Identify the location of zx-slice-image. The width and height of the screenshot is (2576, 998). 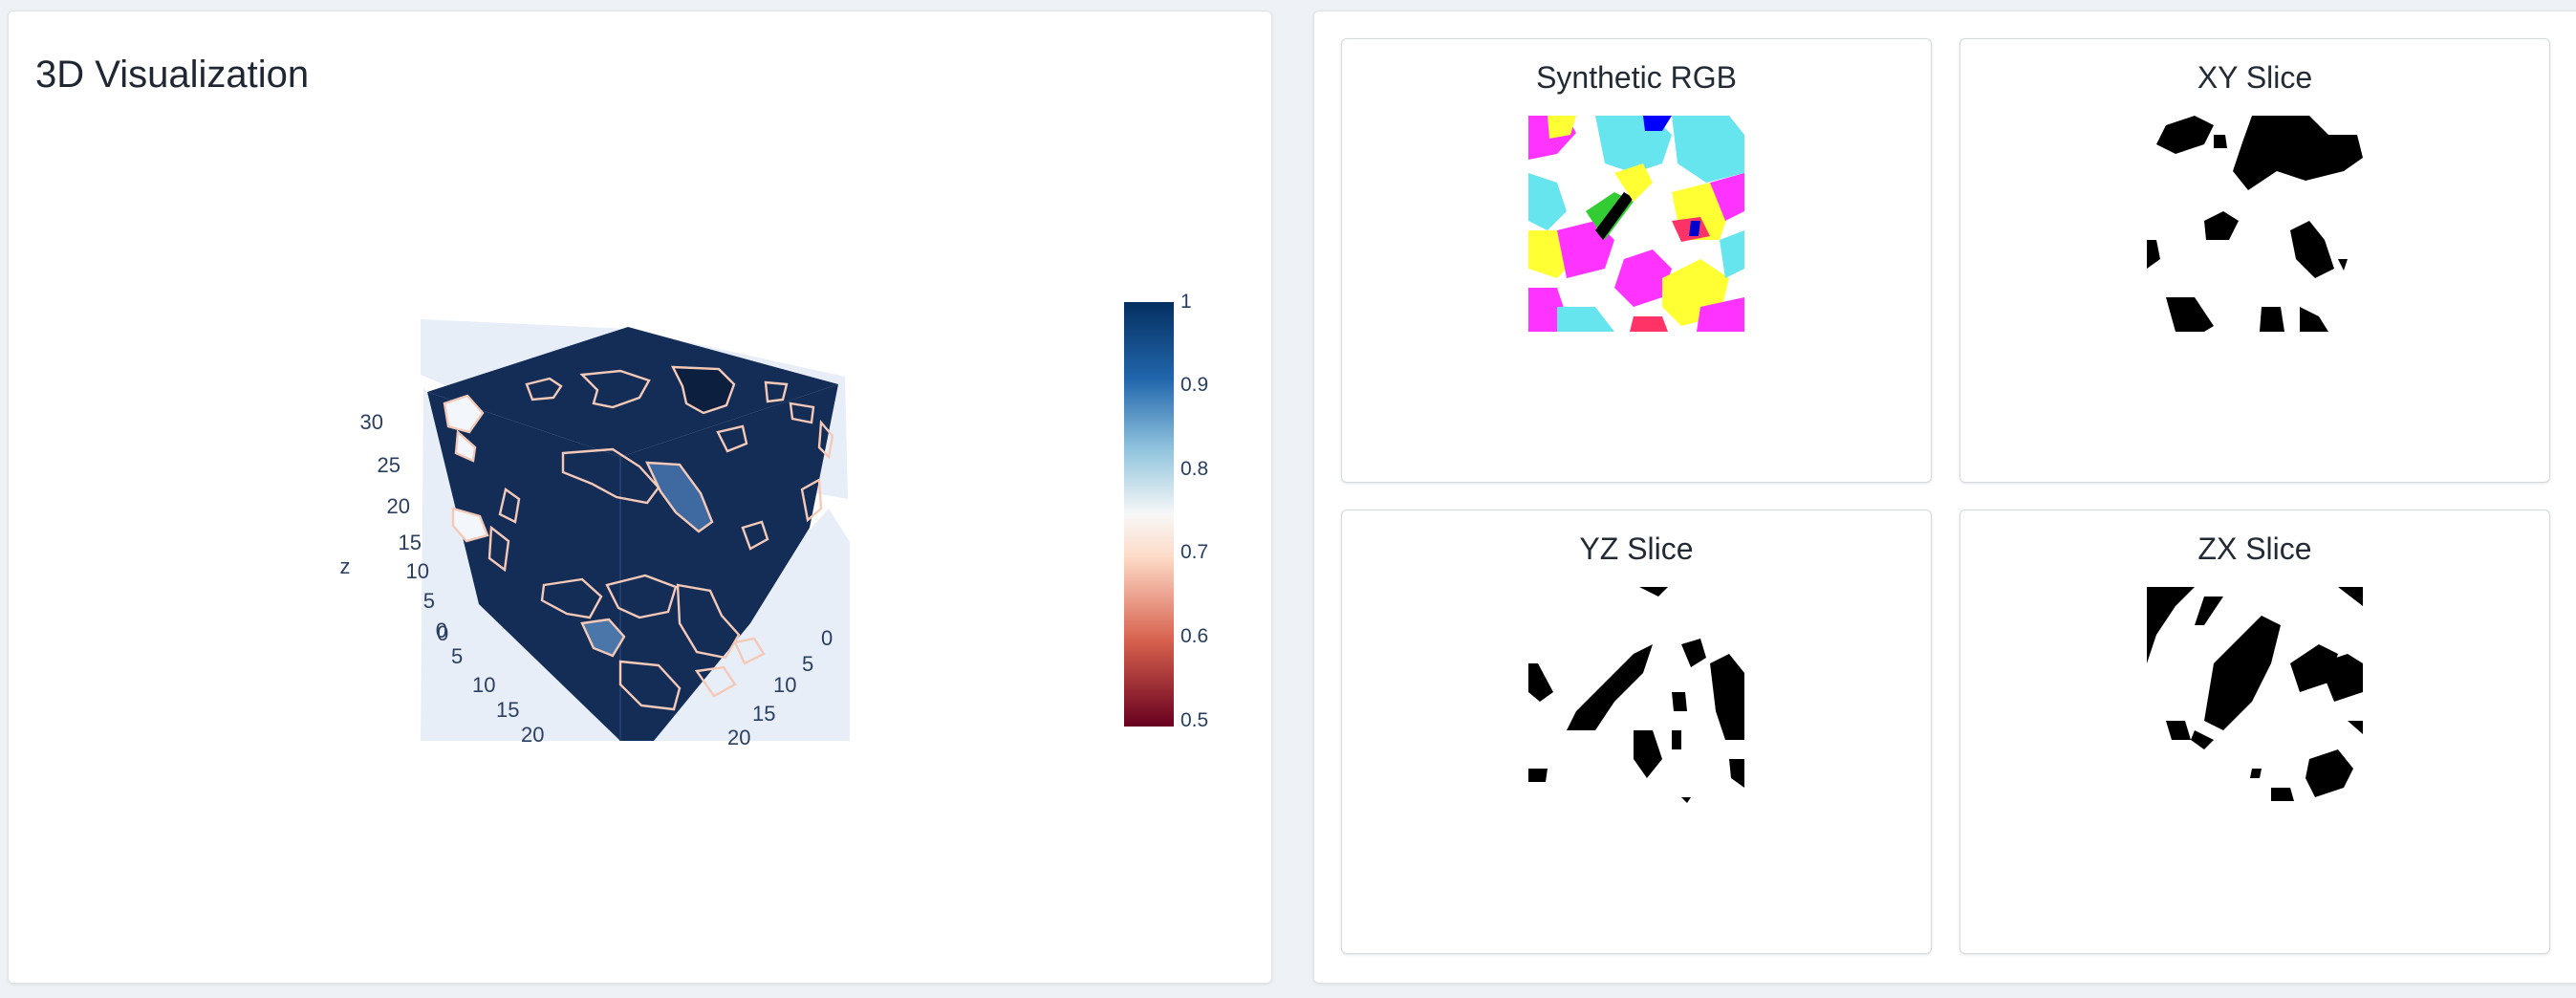
(2255, 695).